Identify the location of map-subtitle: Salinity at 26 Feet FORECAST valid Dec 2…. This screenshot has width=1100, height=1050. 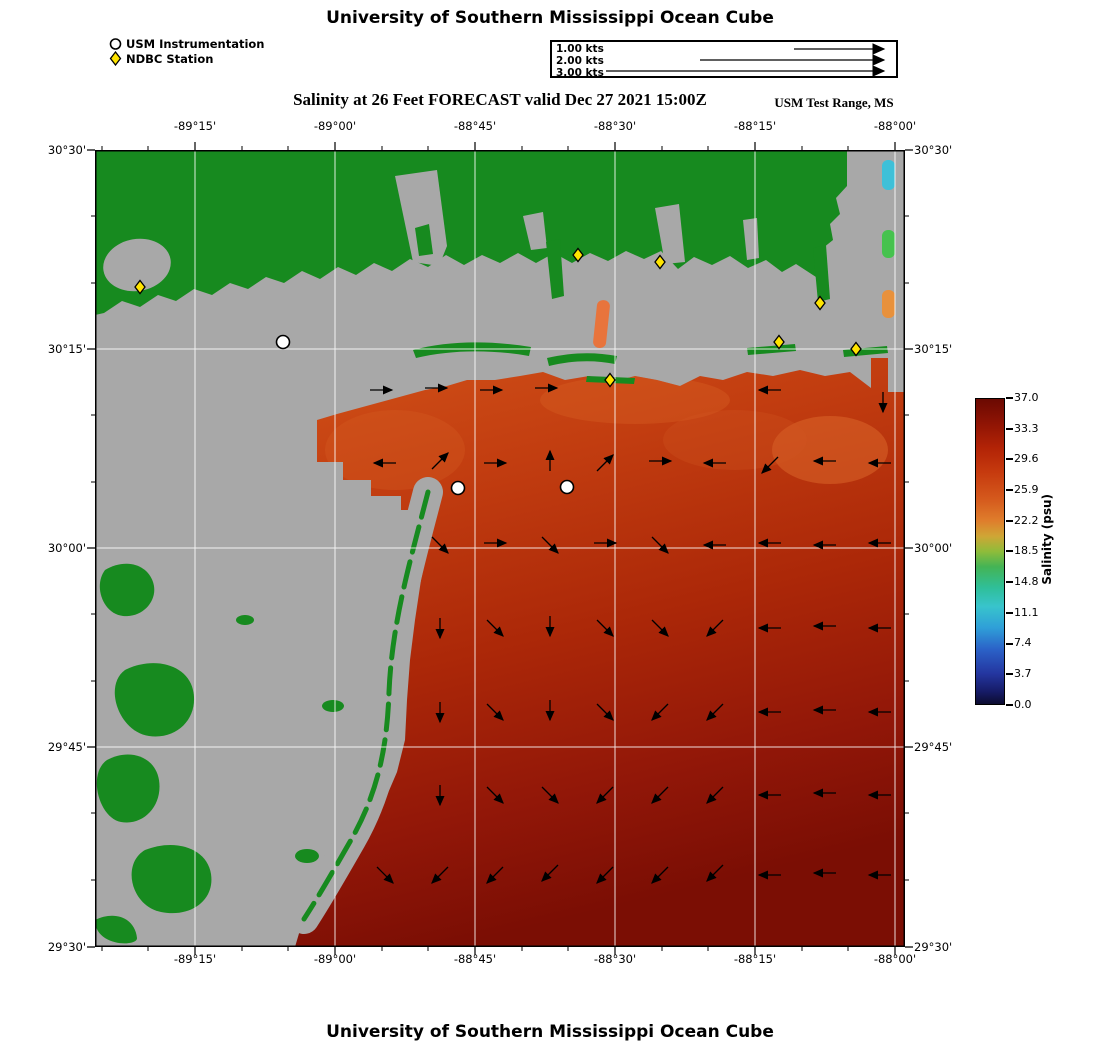
(500, 99).